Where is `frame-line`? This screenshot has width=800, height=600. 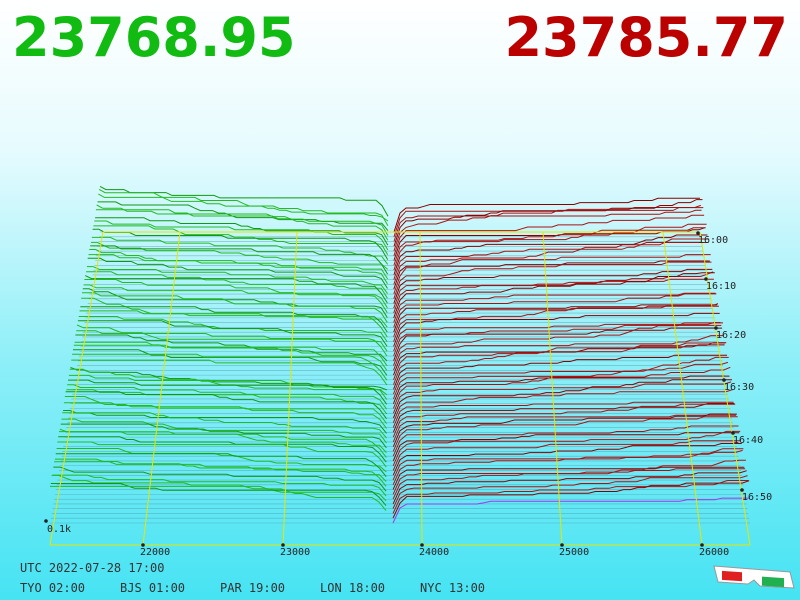 frame-line is located at coordinates (76, 388).